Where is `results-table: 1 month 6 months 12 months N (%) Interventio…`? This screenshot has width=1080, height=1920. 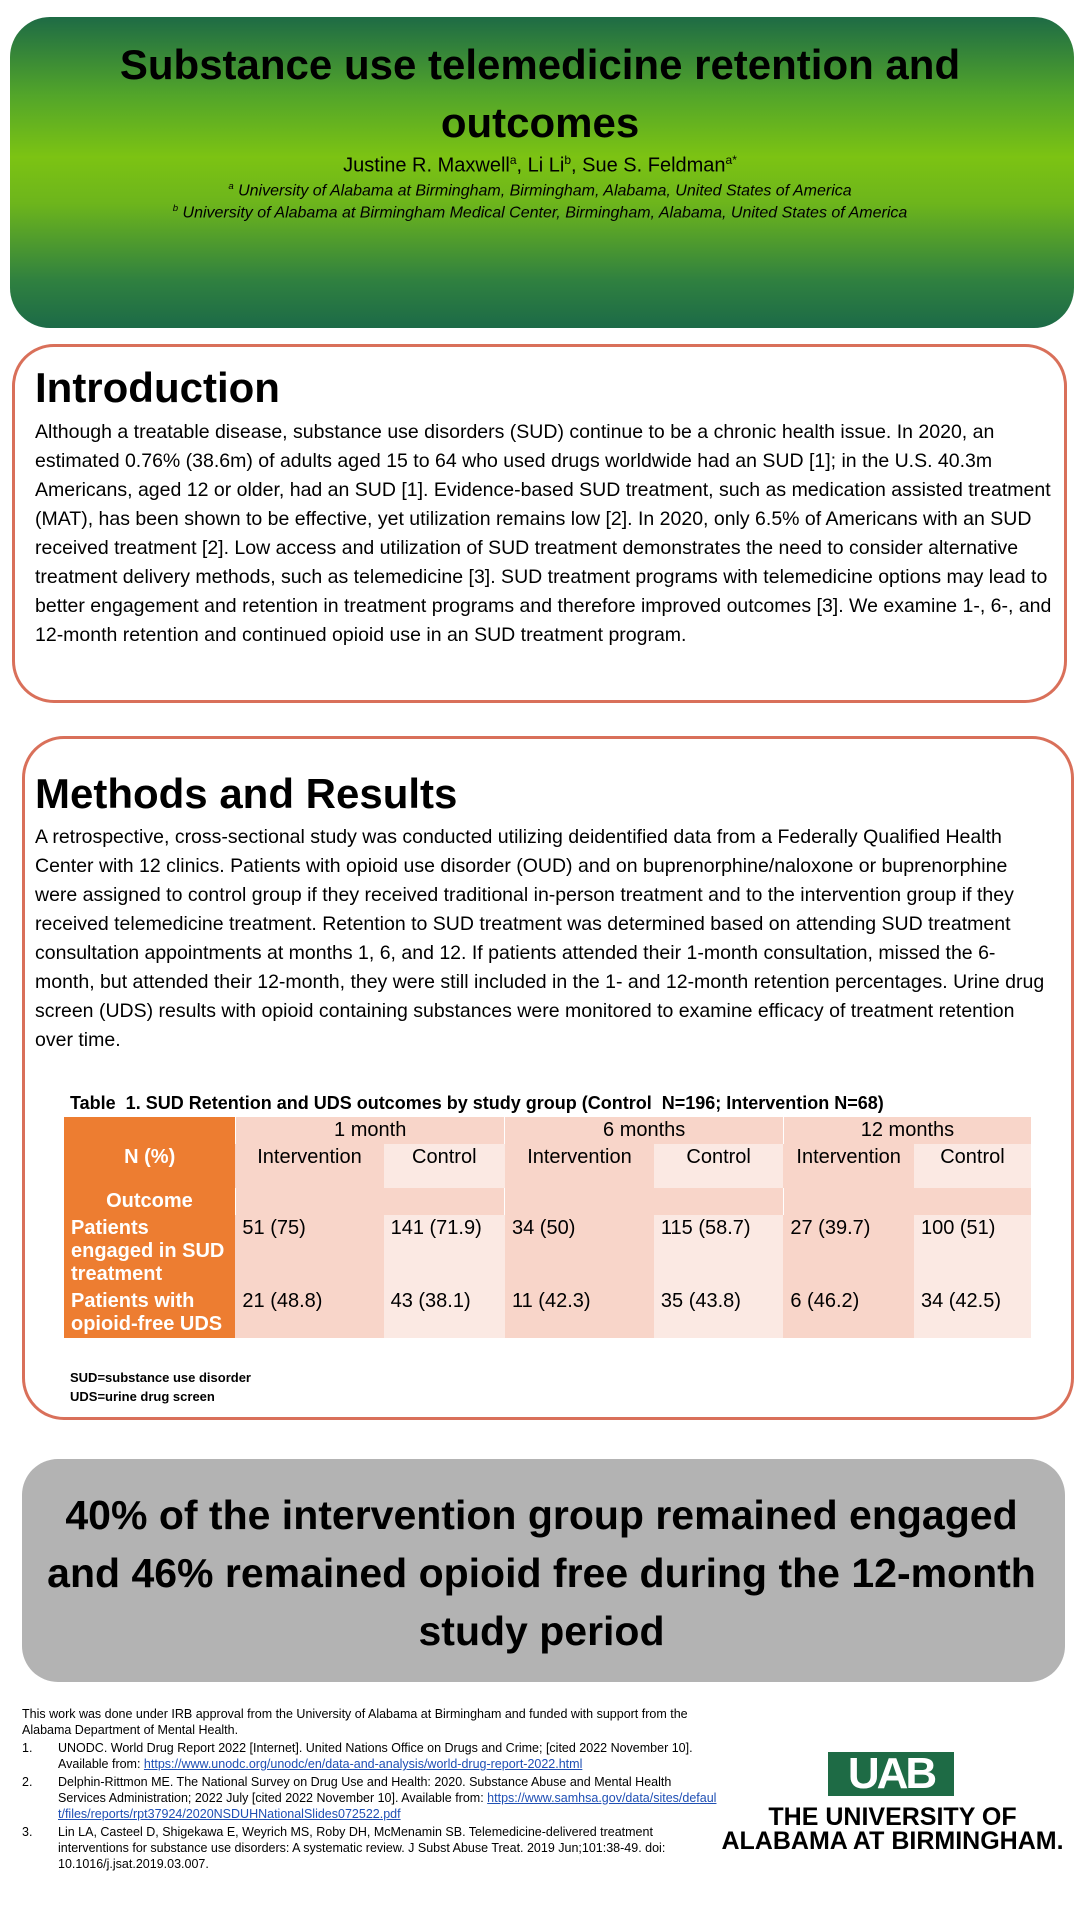 results-table: 1 month 6 months 12 months N (%) Interventio… is located at coordinates (547, 1227).